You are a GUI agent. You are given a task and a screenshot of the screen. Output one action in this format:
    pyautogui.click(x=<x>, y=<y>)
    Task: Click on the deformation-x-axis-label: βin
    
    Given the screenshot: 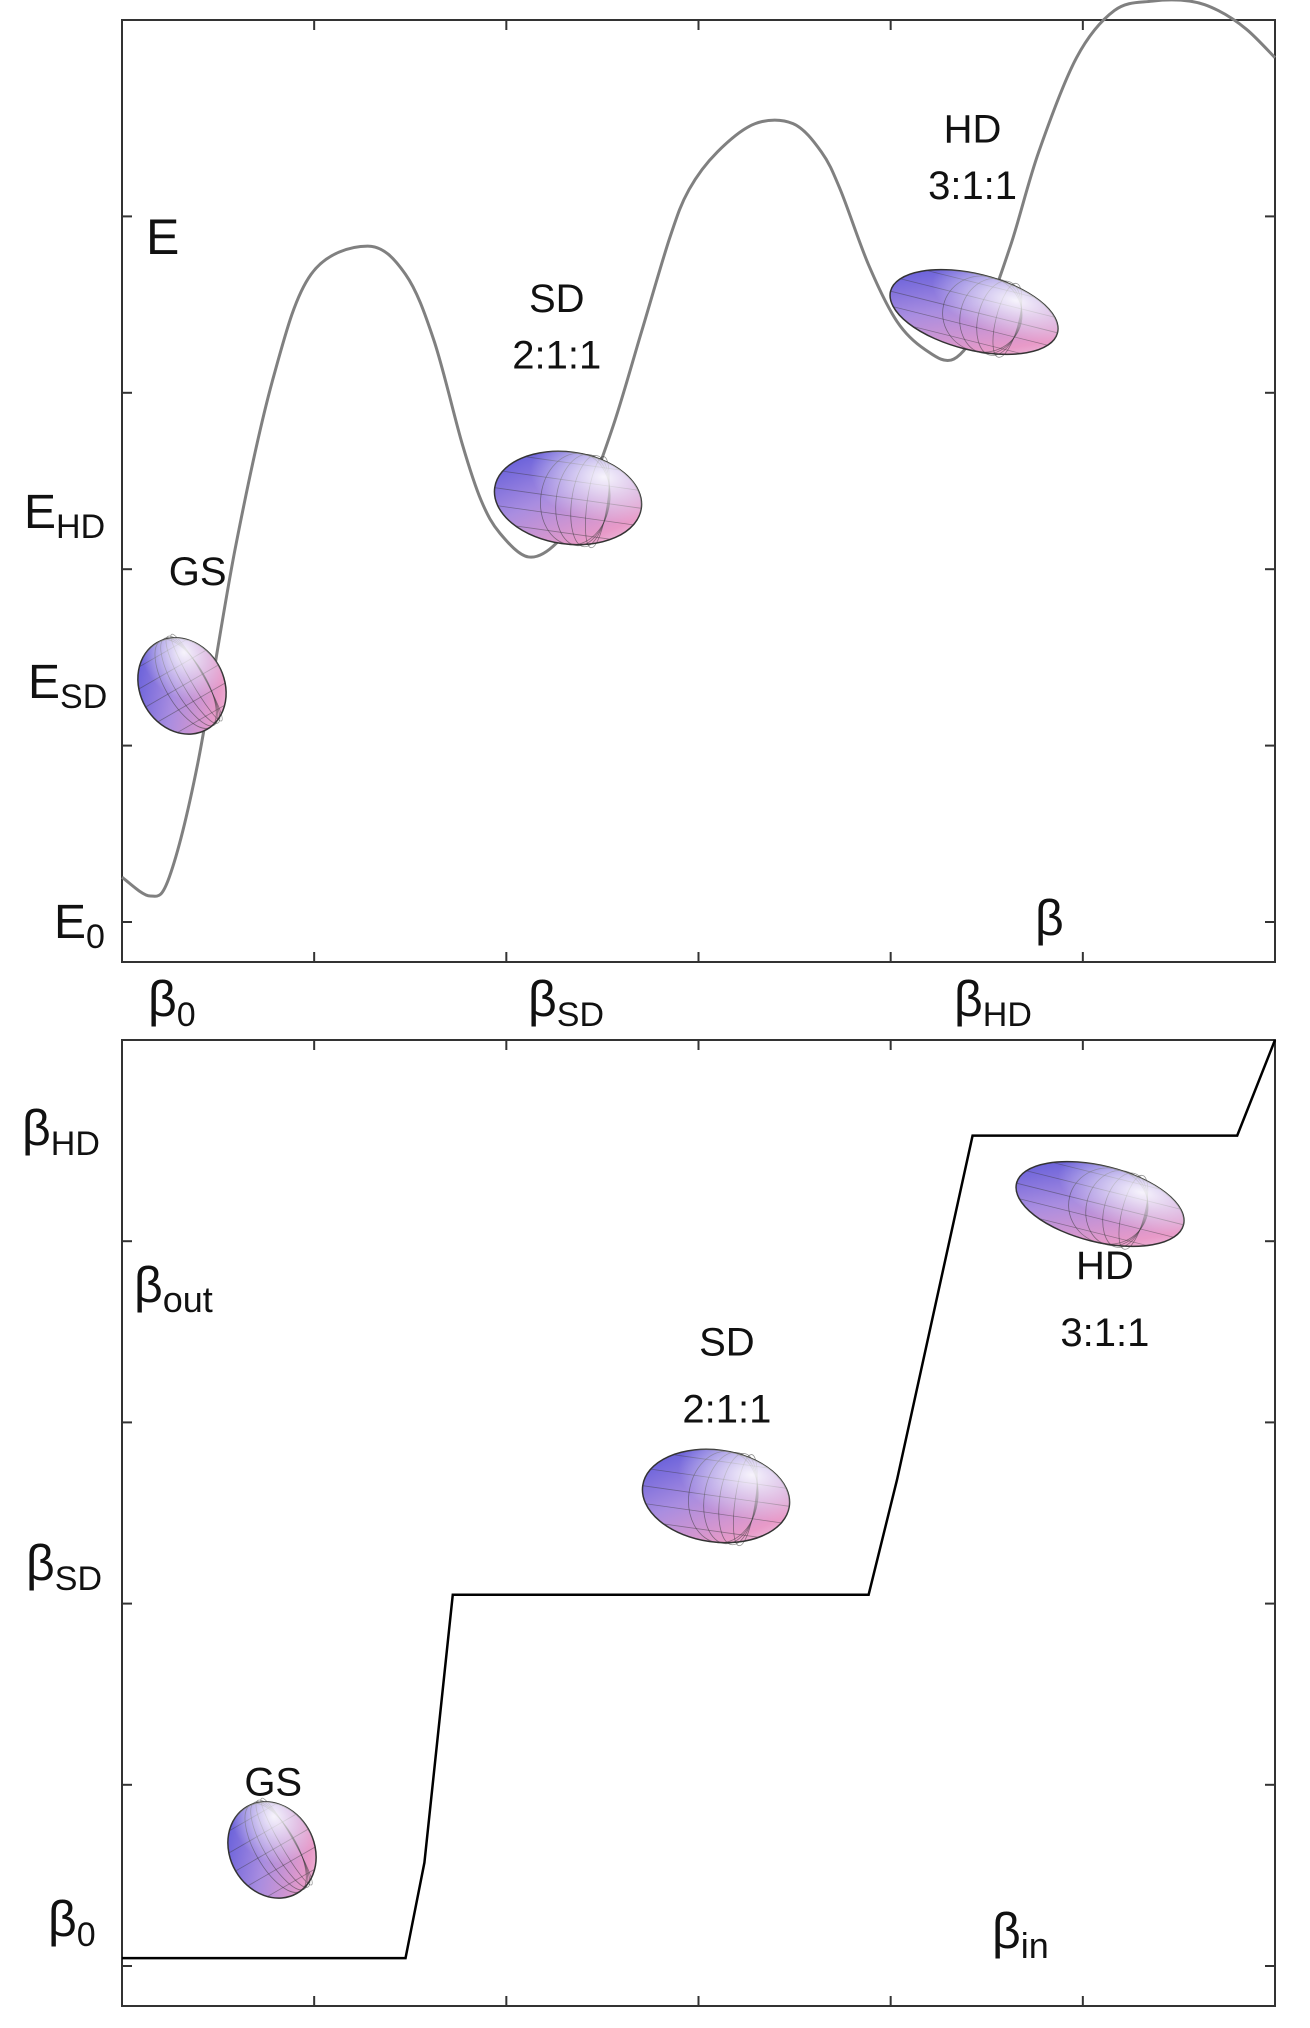 What is the action you would take?
    pyautogui.click(x=1020, y=1934)
    